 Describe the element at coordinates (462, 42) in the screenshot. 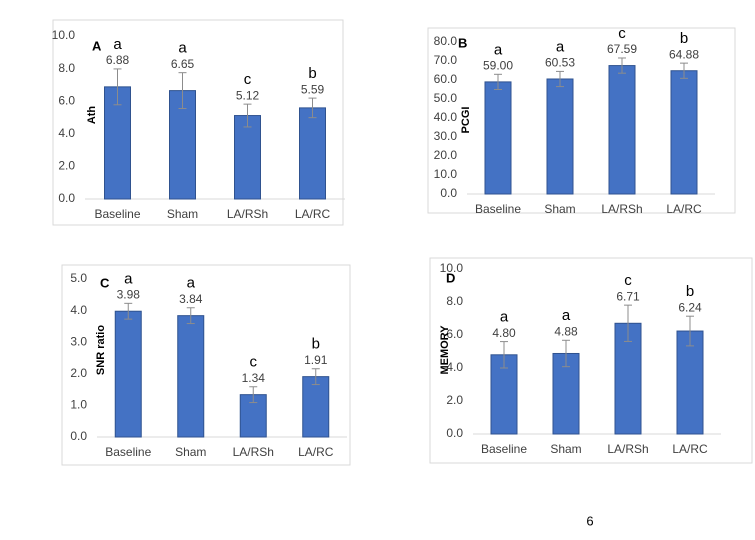

I see `panel-label: B` at that location.